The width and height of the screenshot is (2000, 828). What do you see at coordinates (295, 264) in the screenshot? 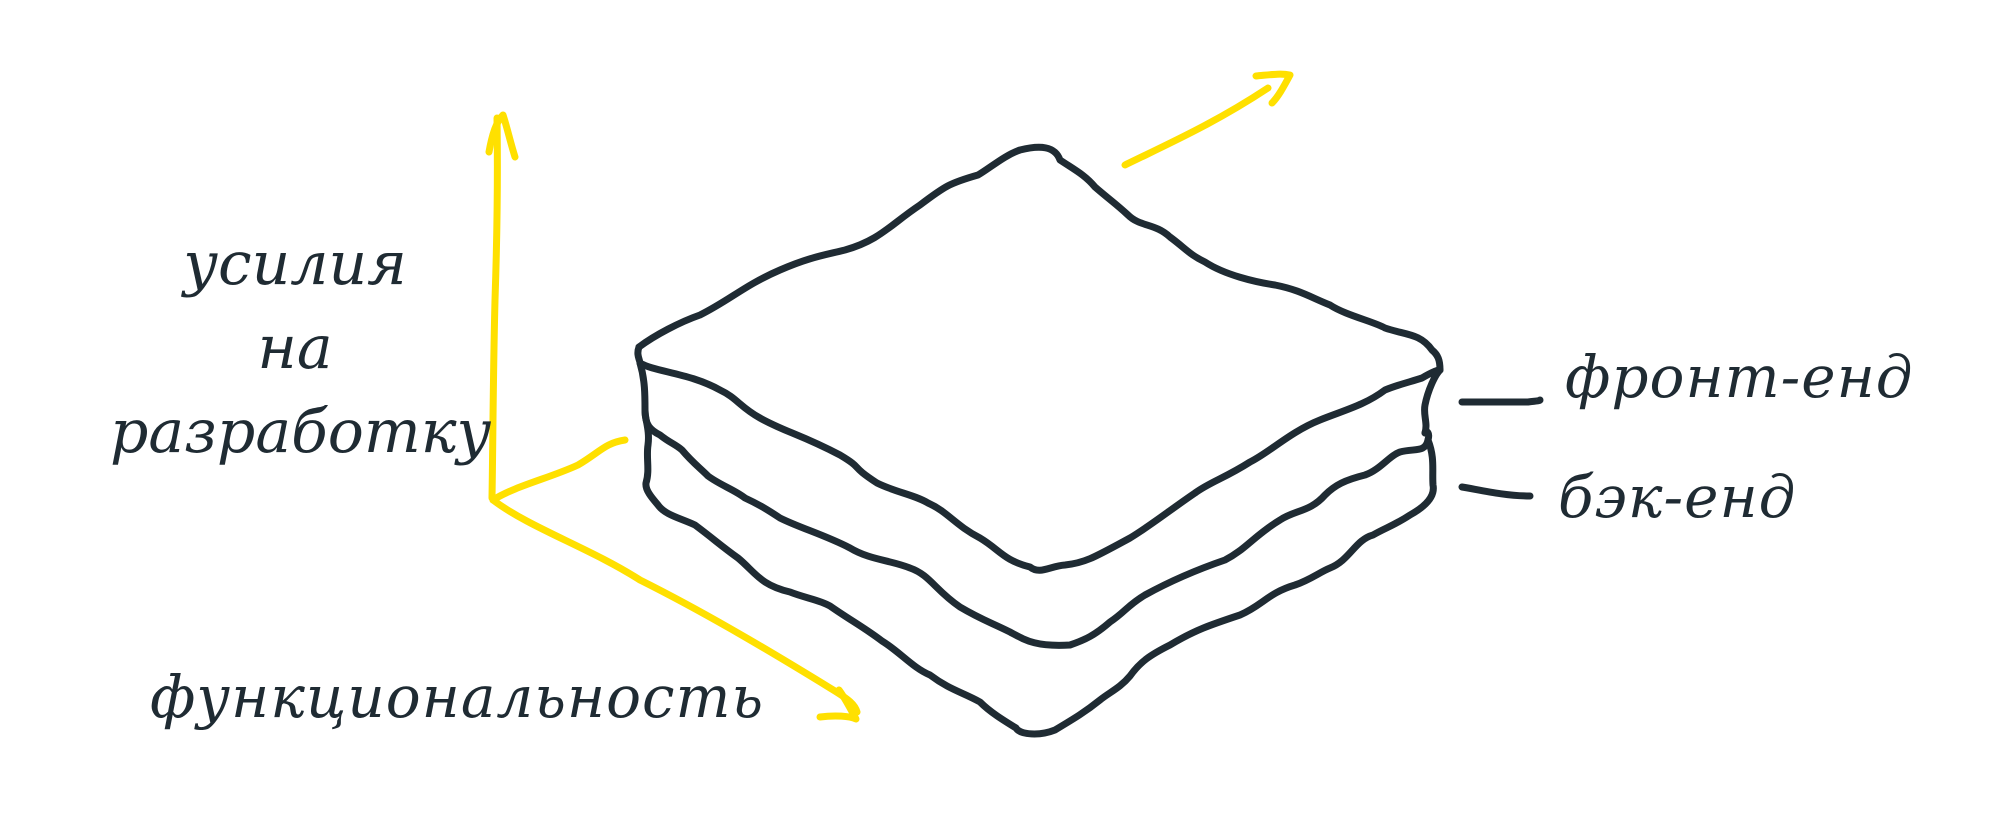
I see `vertical-axis-label-line-1: усилия` at bounding box center [295, 264].